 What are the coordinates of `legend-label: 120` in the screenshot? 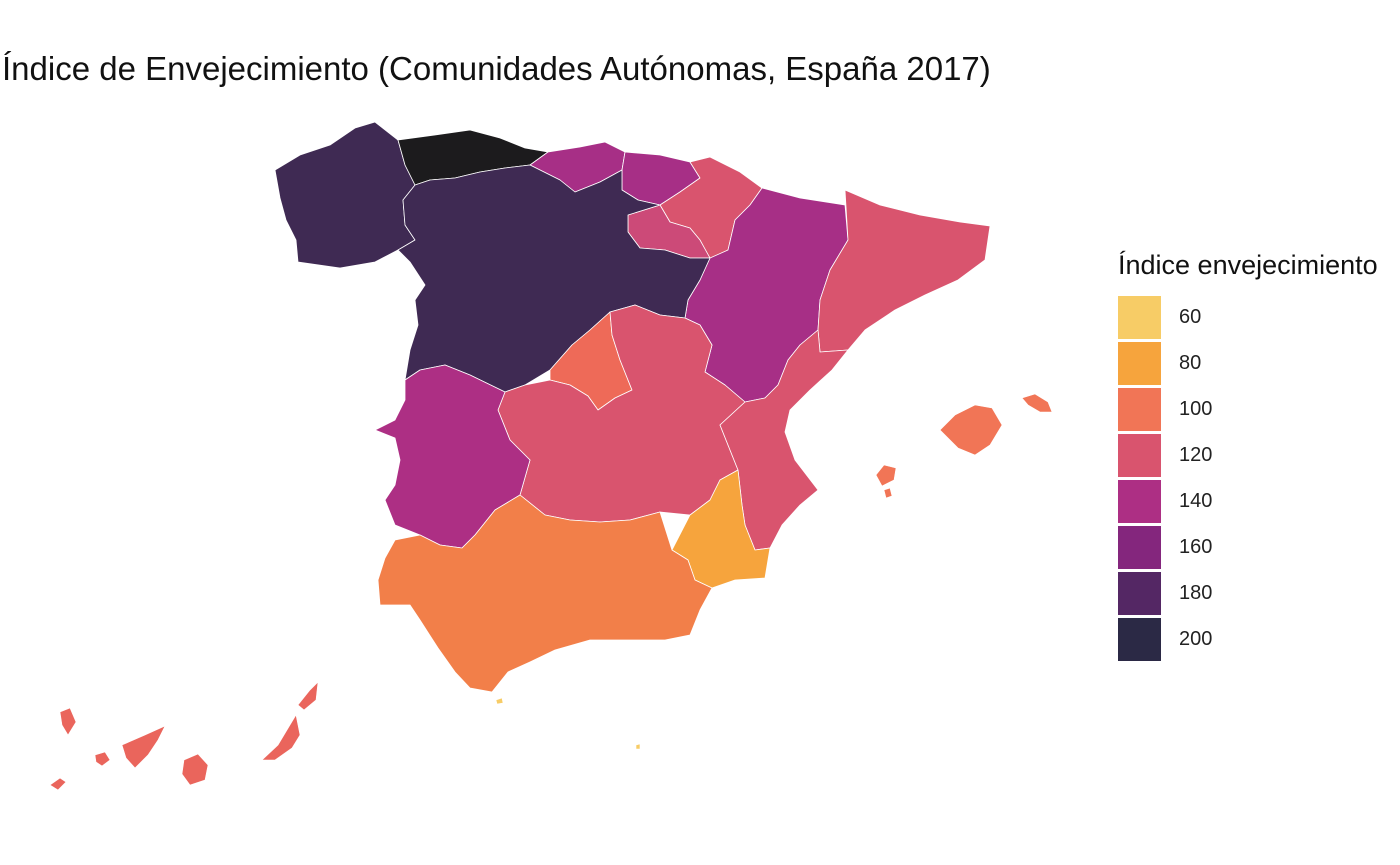 It's located at (1196, 454).